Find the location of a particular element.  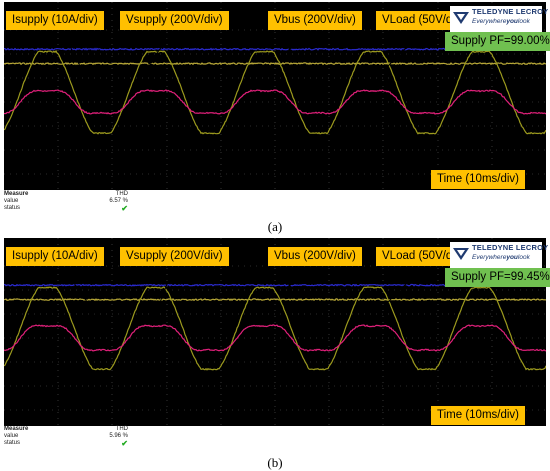

measure-table-b: Measure value status THD 5.96 % ✔ is located at coordinates (102, 441).